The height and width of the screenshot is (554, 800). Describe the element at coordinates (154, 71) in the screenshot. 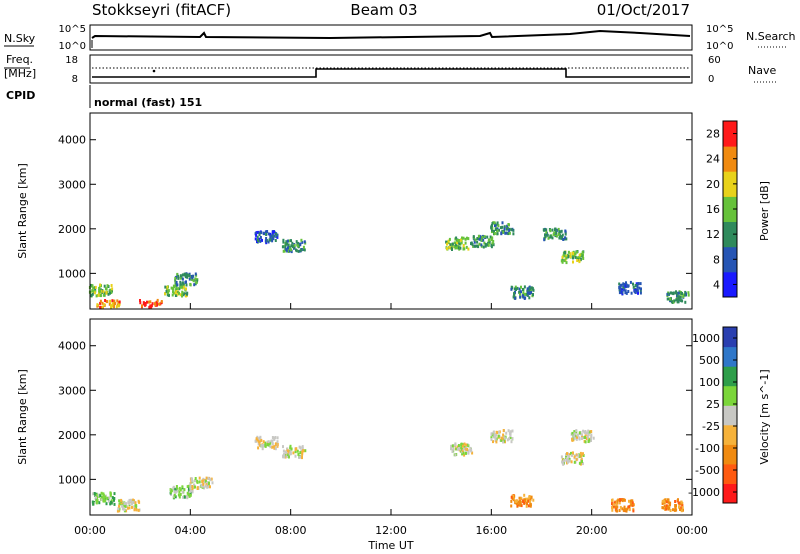

I see `freq-outlier` at that location.